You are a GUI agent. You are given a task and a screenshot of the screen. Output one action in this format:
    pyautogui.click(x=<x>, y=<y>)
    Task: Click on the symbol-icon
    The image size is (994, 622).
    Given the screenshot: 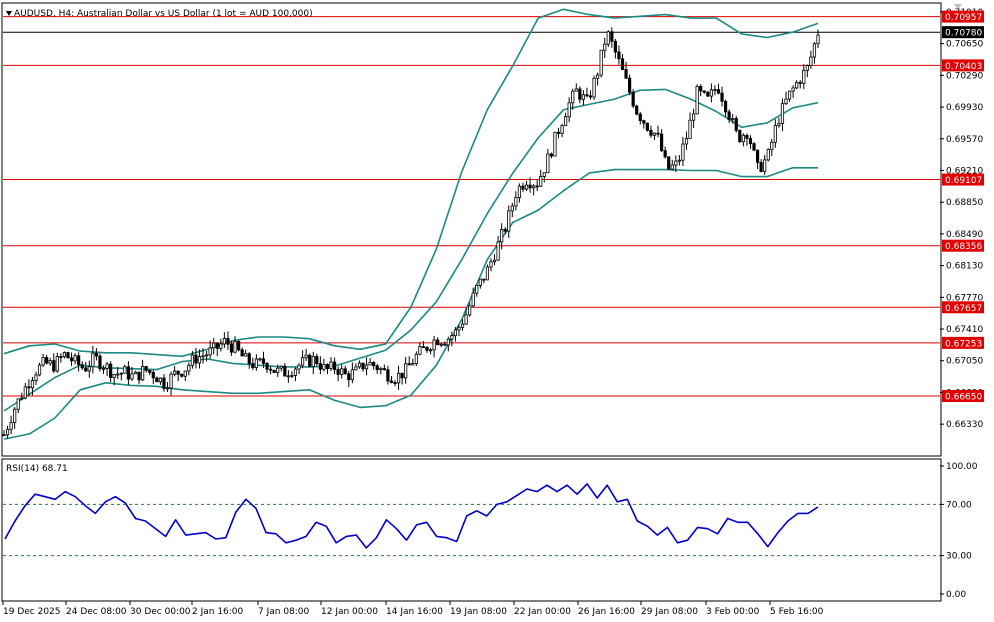 What is the action you would take?
    pyautogui.click(x=9, y=13)
    